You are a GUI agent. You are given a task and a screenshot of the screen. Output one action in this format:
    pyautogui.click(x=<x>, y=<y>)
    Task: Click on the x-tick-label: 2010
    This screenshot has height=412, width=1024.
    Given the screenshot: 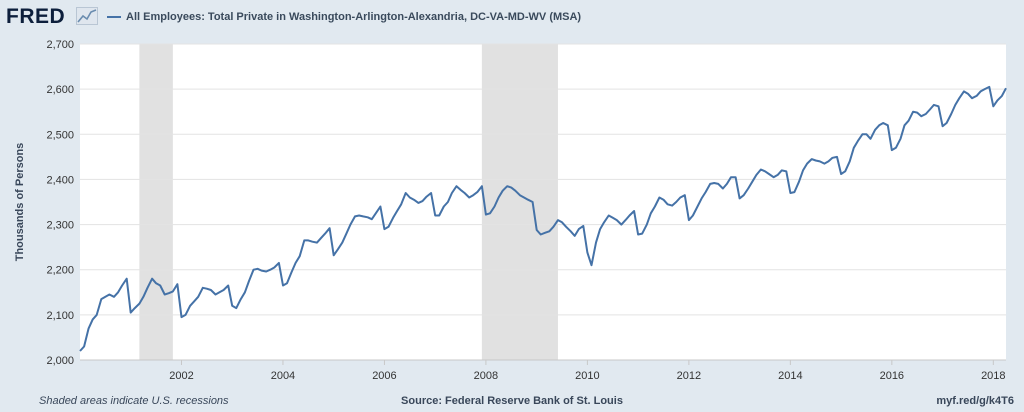 What is the action you would take?
    pyautogui.click(x=587, y=376)
    